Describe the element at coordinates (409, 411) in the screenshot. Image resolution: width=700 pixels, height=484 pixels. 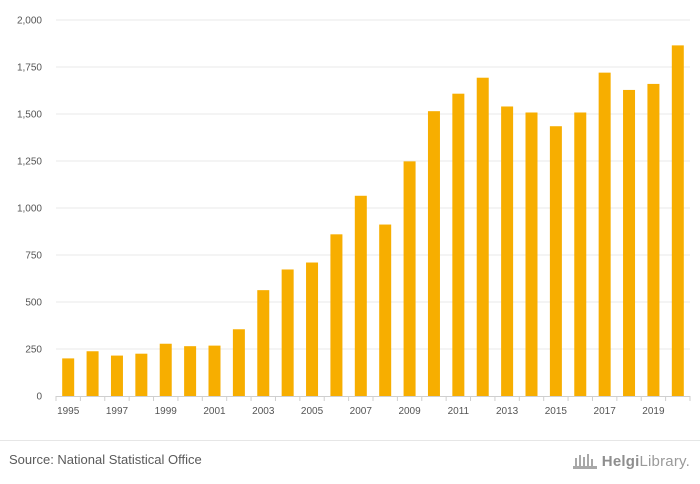
I see `x-tick-label: 2009` at that location.